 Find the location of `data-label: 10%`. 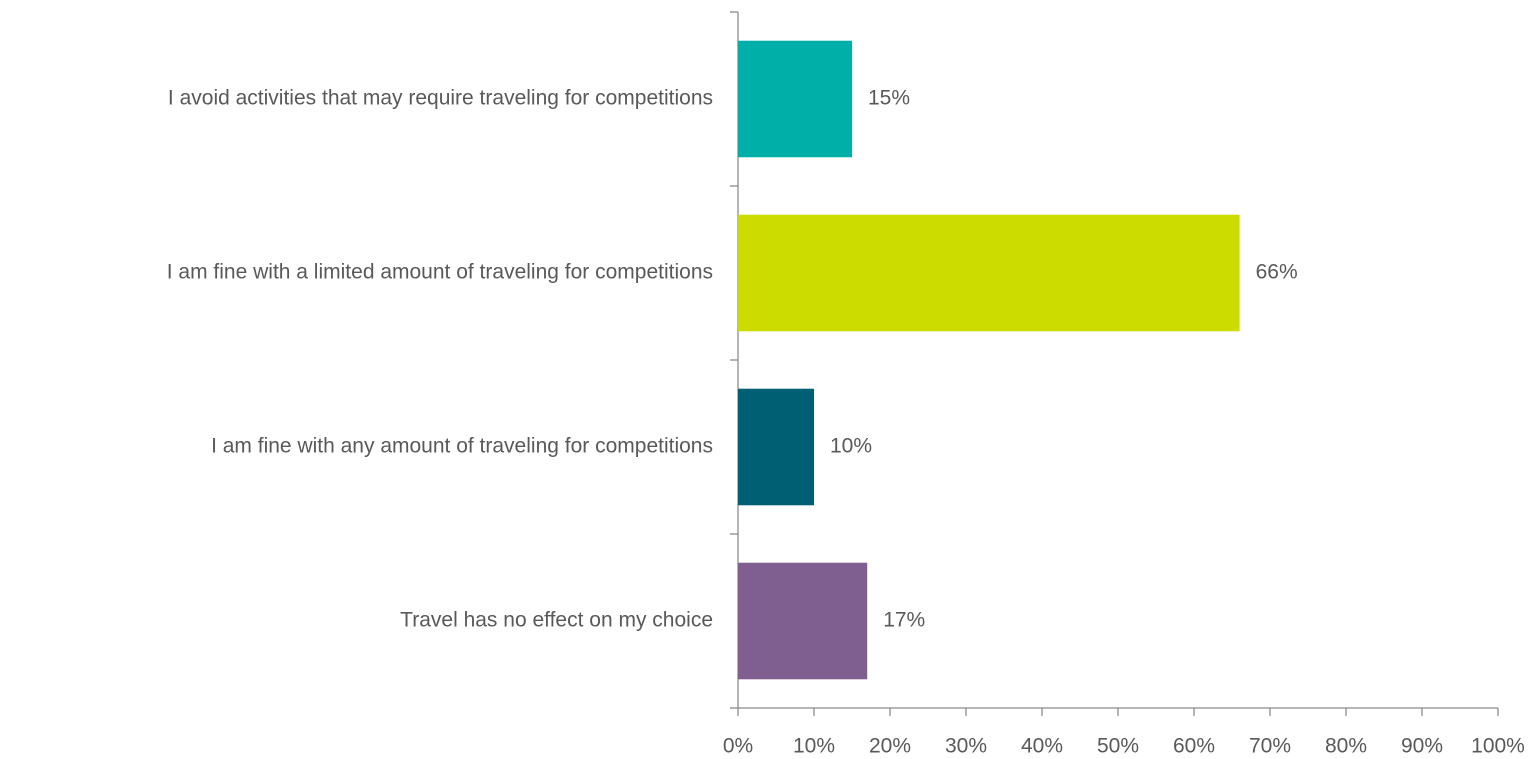

data-label: 10% is located at coordinates (851, 446).